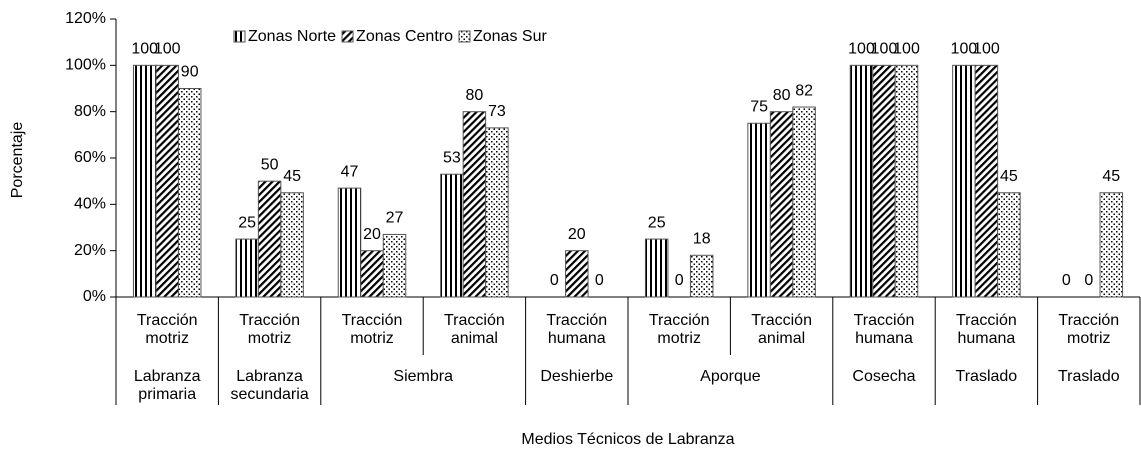 The width and height of the screenshot is (1141, 455). What do you see at coordinates (270, 164) in the screenshot?
I see `data-label: 50` at bounding box center [270, 164].